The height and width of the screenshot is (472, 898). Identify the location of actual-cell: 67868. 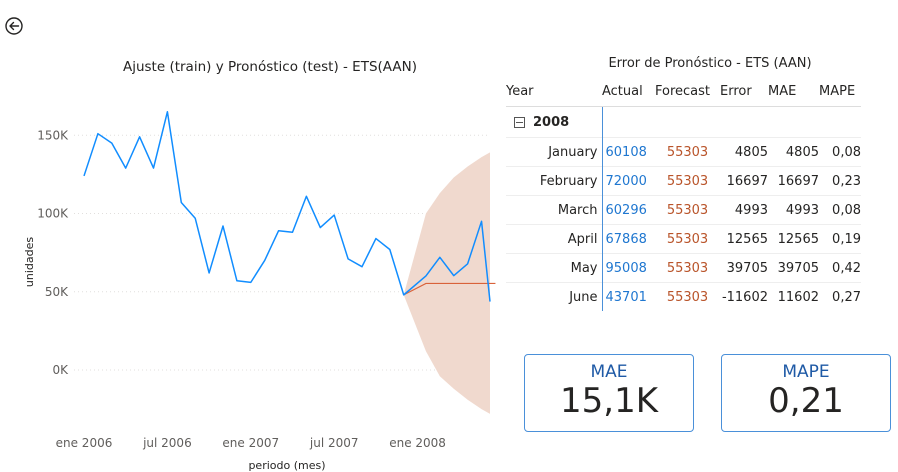
(628, 239).